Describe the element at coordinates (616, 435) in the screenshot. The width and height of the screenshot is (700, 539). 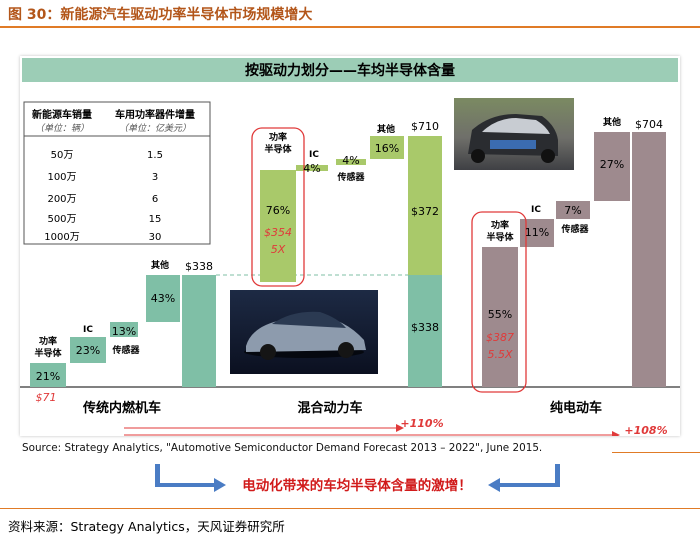
I see `ev-growth-arrowhead` at that location.